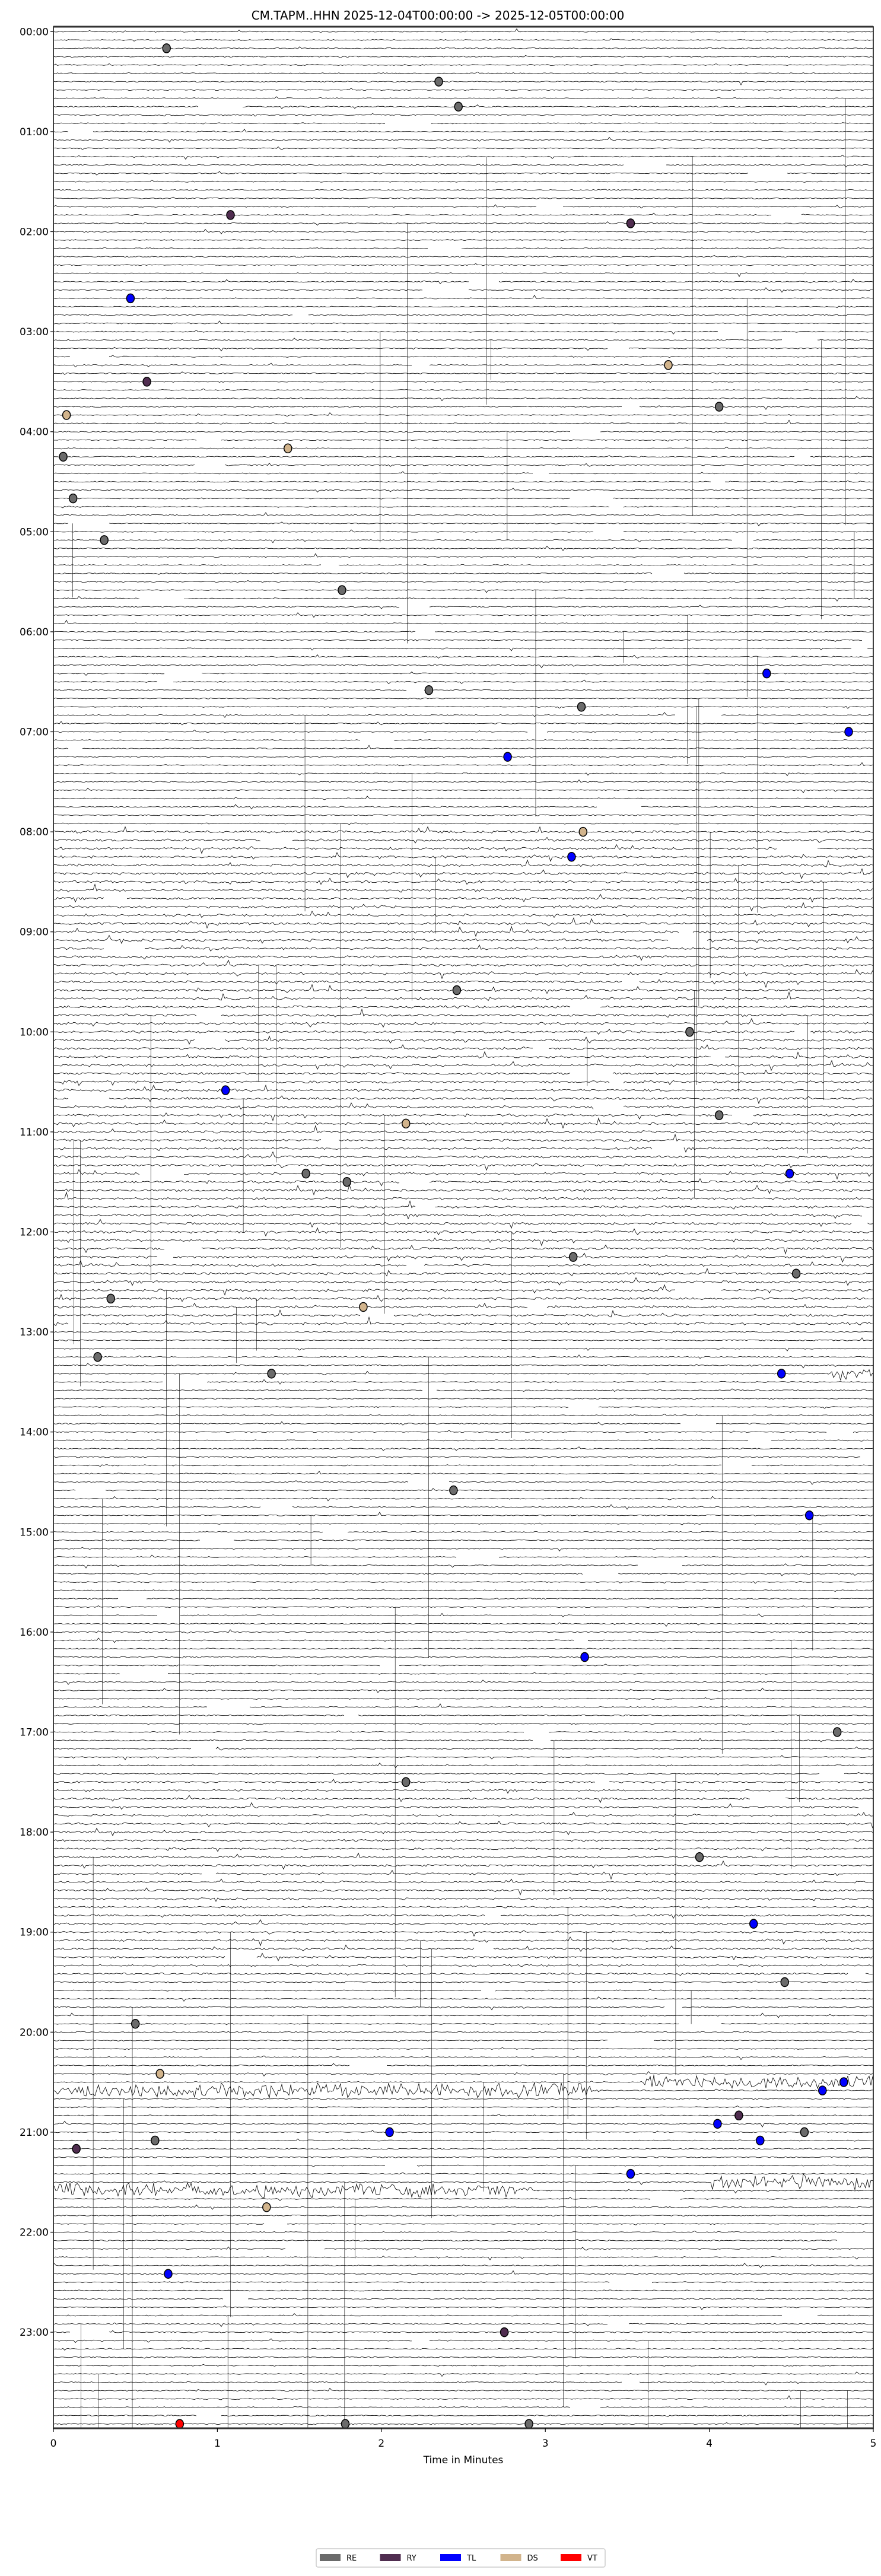  What do you see at coordinates (34, 32) in the screenshot?
I see `y-tick-label: 00:00` at bounding box center [34, 32].